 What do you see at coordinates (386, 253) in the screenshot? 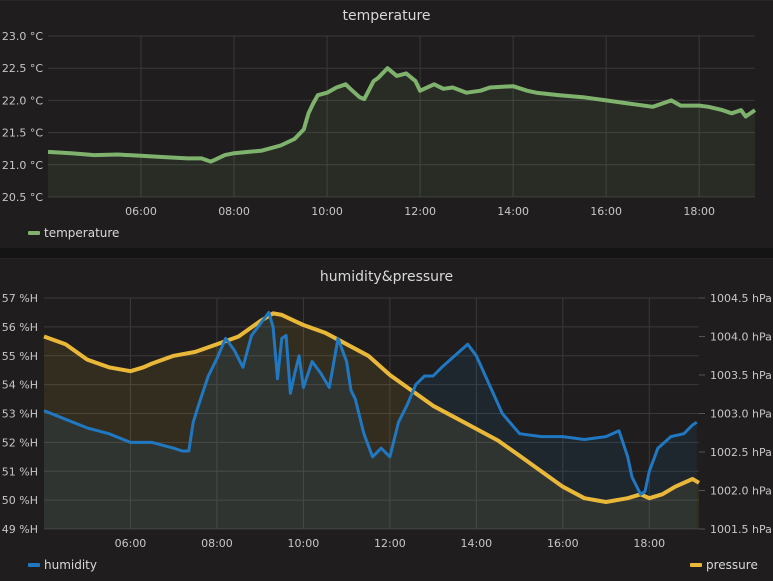
I see `panel-divider` at bounding box center [386, 253].